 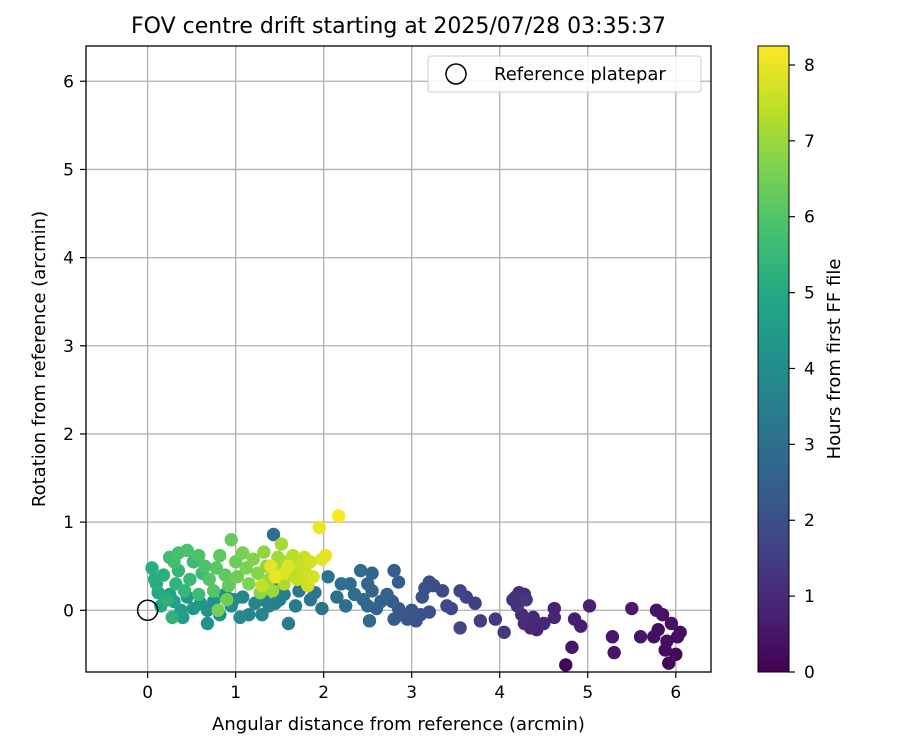 I want to click on colorbar-ticks: 0 1 2 3 4 5 6 7 8, so click(x=802, y=369).